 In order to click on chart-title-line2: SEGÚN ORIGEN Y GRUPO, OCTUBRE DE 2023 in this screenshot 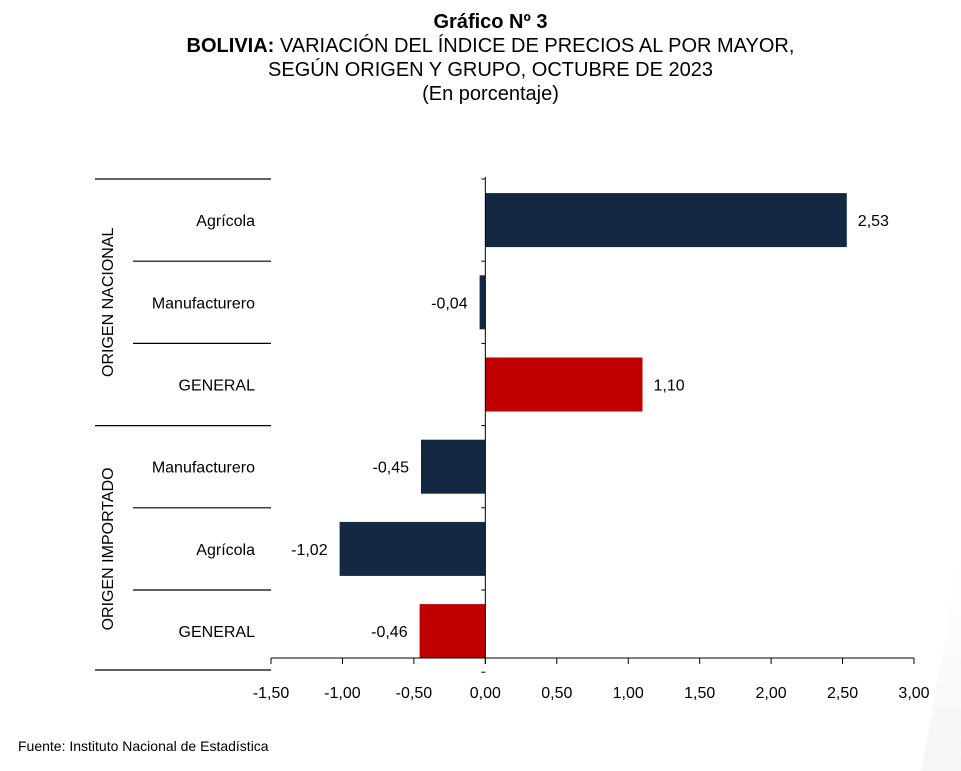, I will do `click(490, 70)`.